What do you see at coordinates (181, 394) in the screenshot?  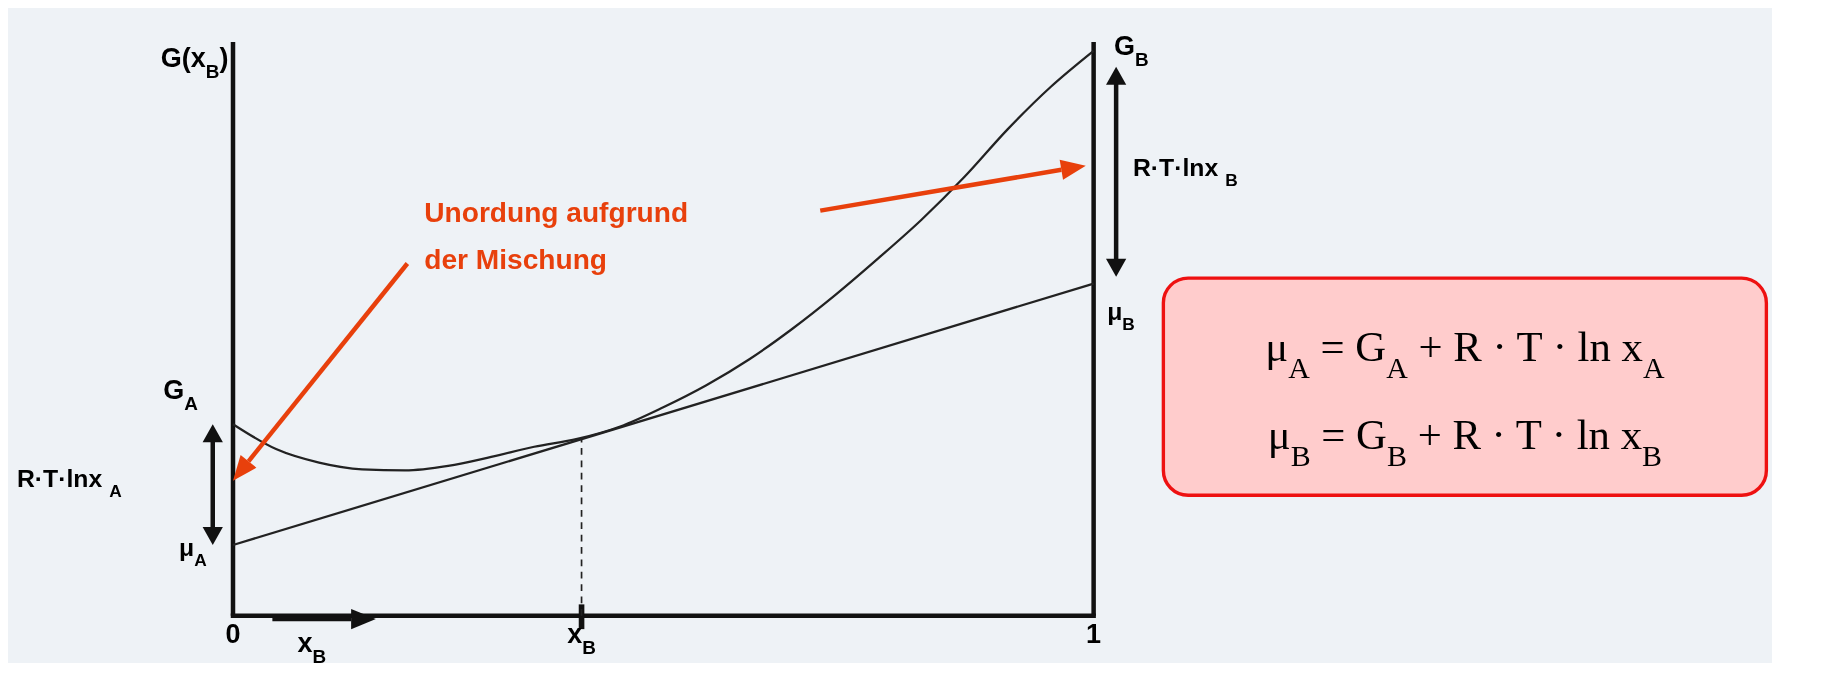 I see `text: G$_{A}$` at bounding box center [181, 394].